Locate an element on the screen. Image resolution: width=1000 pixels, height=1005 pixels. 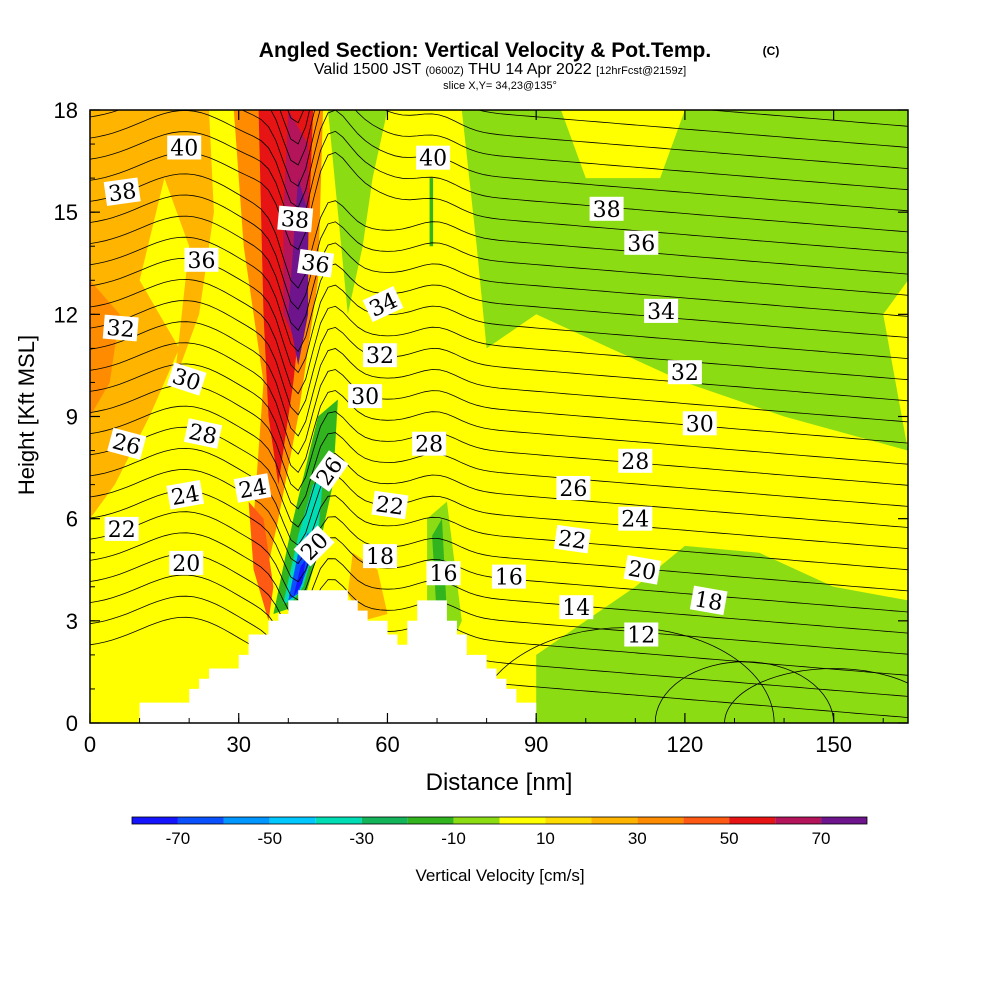
x-tick-label: 150 is located at coordinates (833, 744).